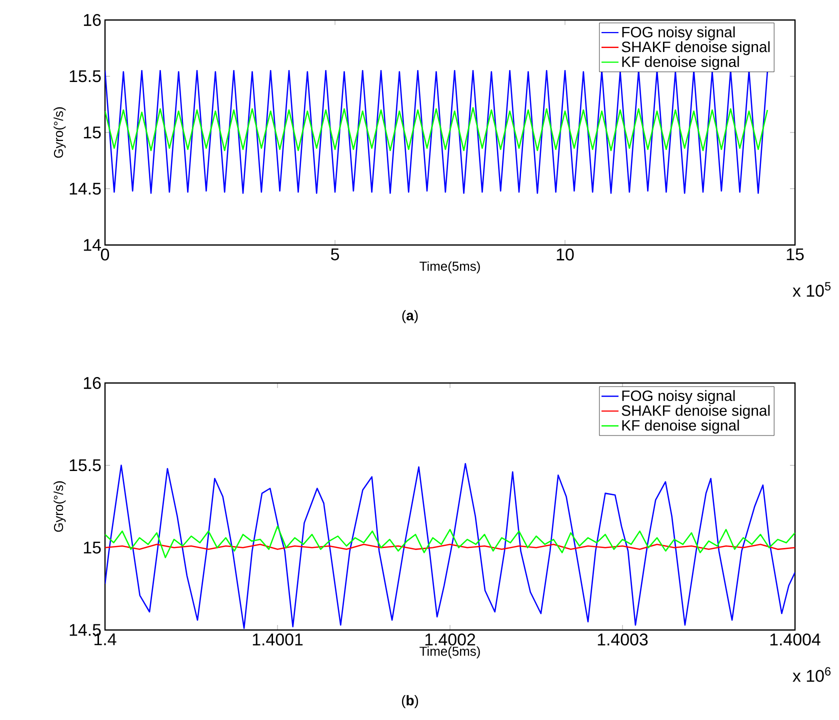 This screenshot has width=839, height=720. Describe the element at coordinates (277, 640) in the screenshot. I see `x-tick-label: 1.4001` at that location.